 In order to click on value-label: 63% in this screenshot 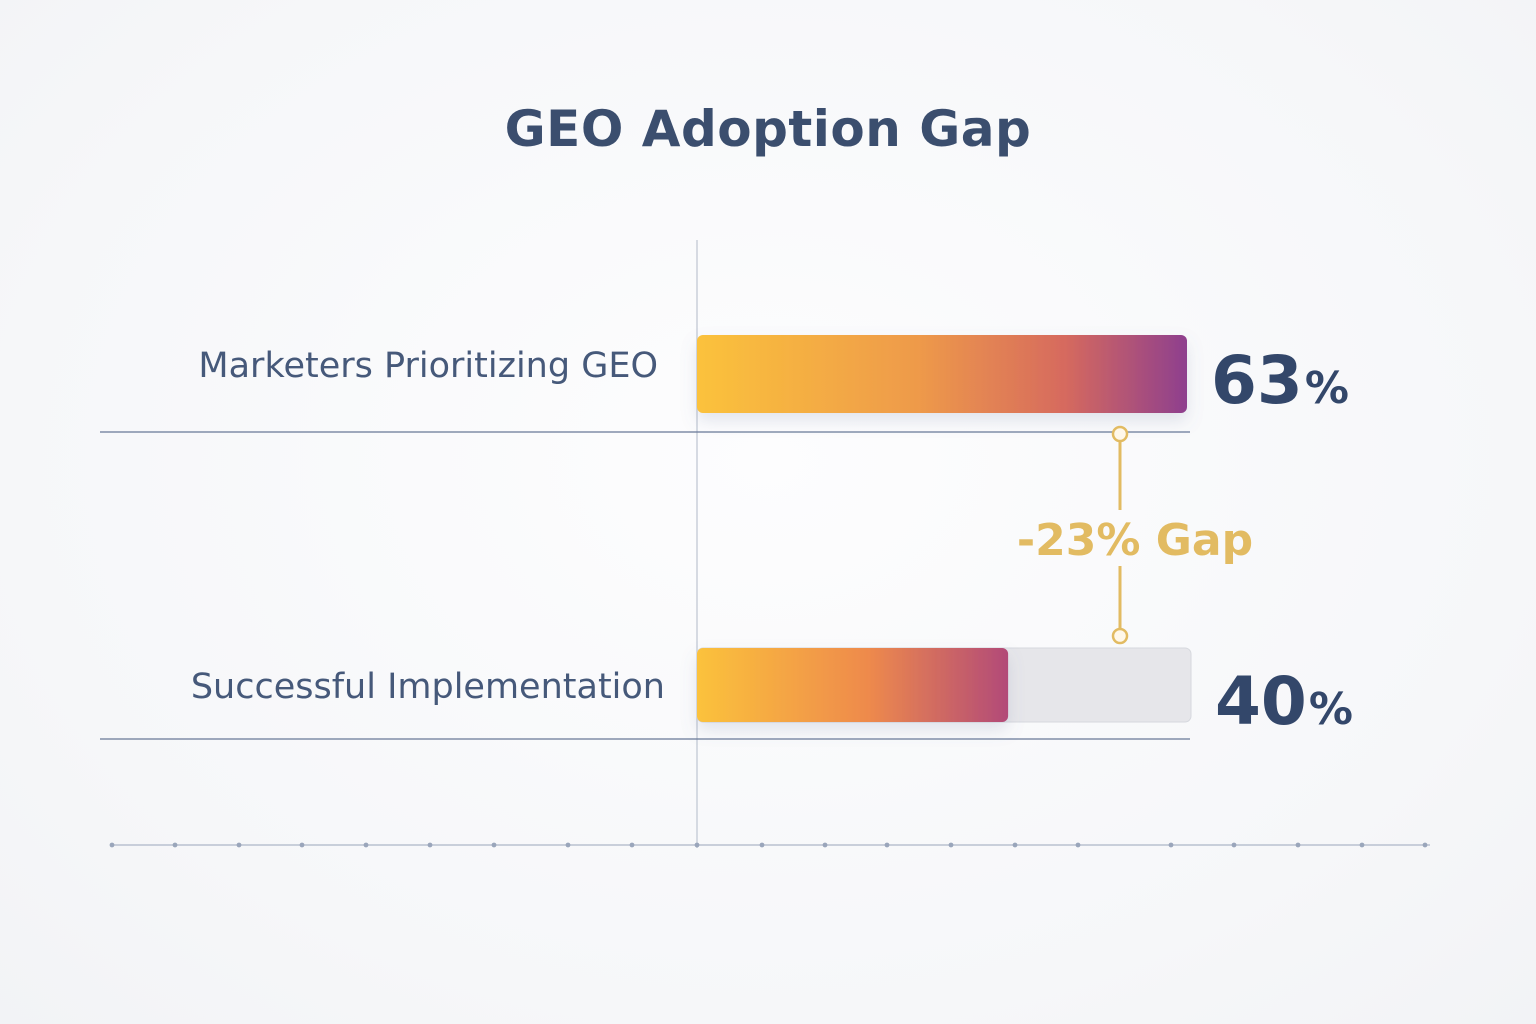, I will do `click(1280, 380)`.